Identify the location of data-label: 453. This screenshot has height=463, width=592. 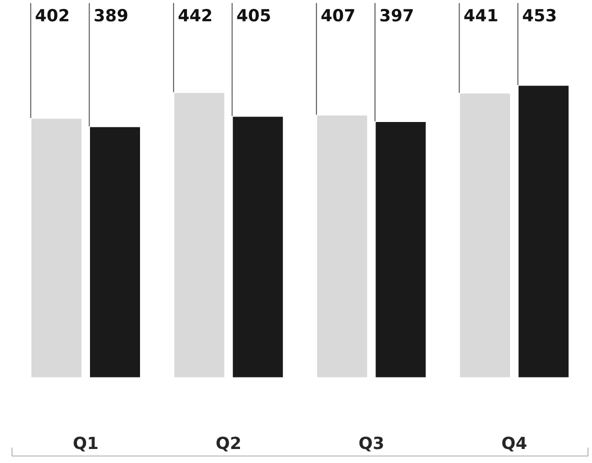
(539, 15).